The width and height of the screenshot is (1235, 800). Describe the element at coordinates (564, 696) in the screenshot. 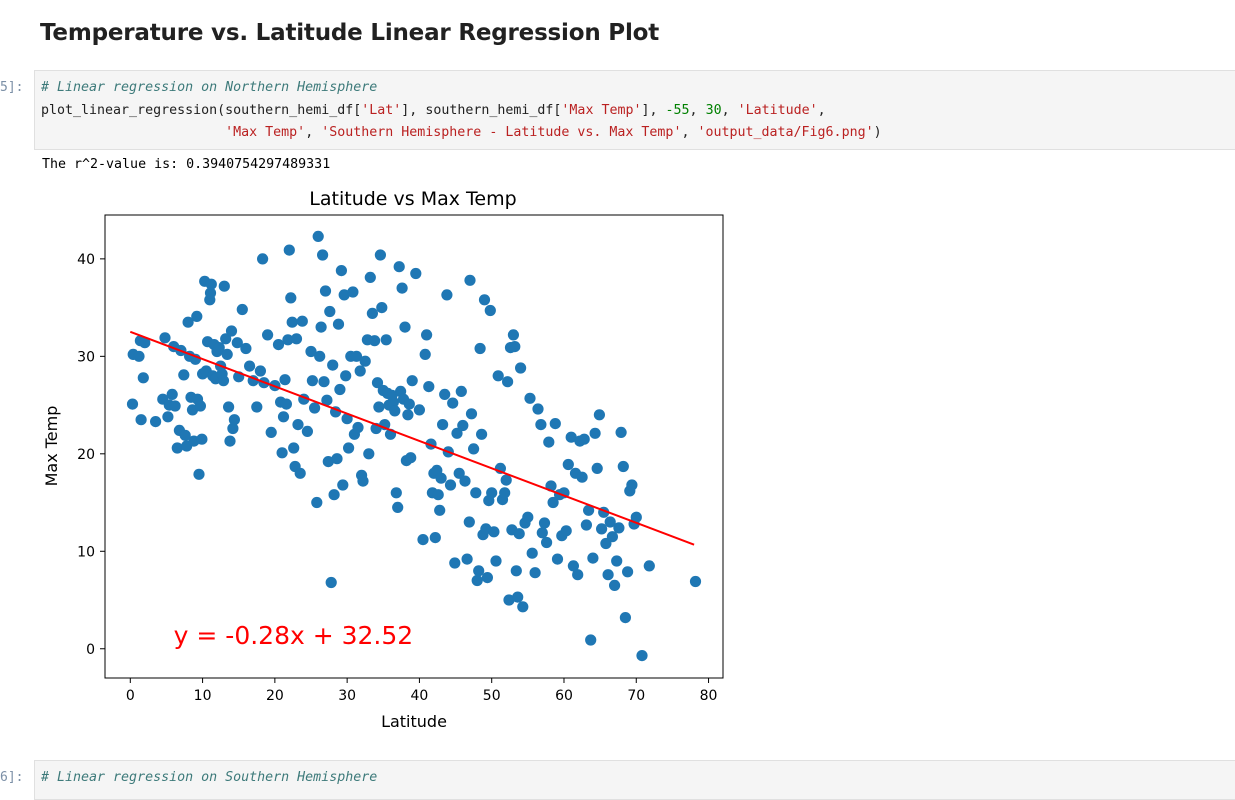

I see `x-tick-label: 60` at that location.